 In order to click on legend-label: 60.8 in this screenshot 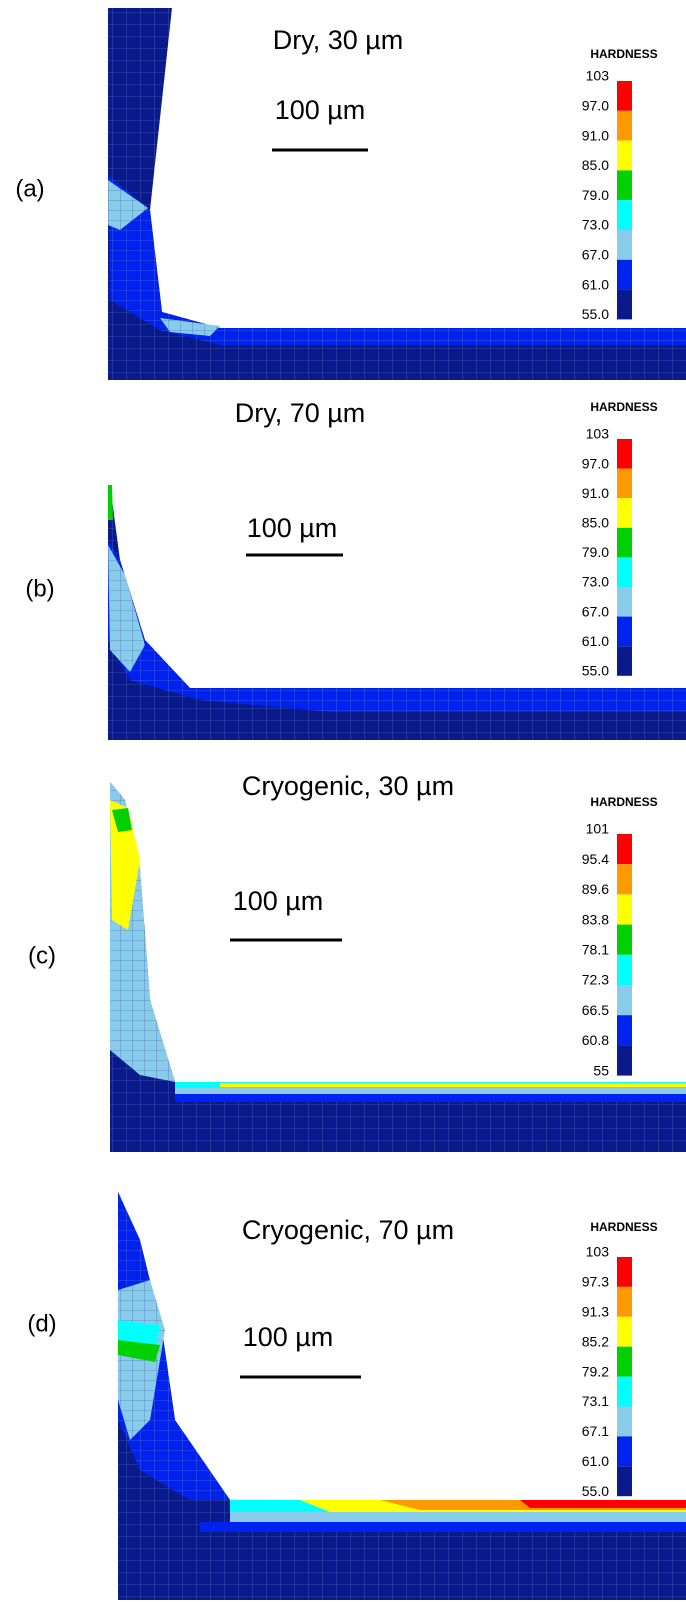, I will do `click(595, 1040)`.